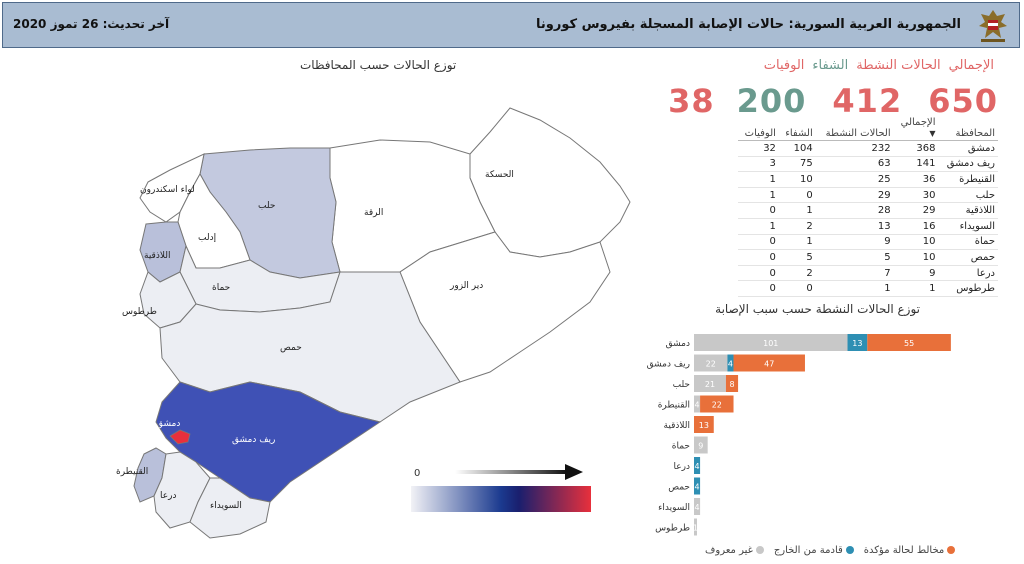  What do you see at coordinates (968, 128) in the screenshot?
I see `col-gov: المحافظة` at bounding box center [968, 128].